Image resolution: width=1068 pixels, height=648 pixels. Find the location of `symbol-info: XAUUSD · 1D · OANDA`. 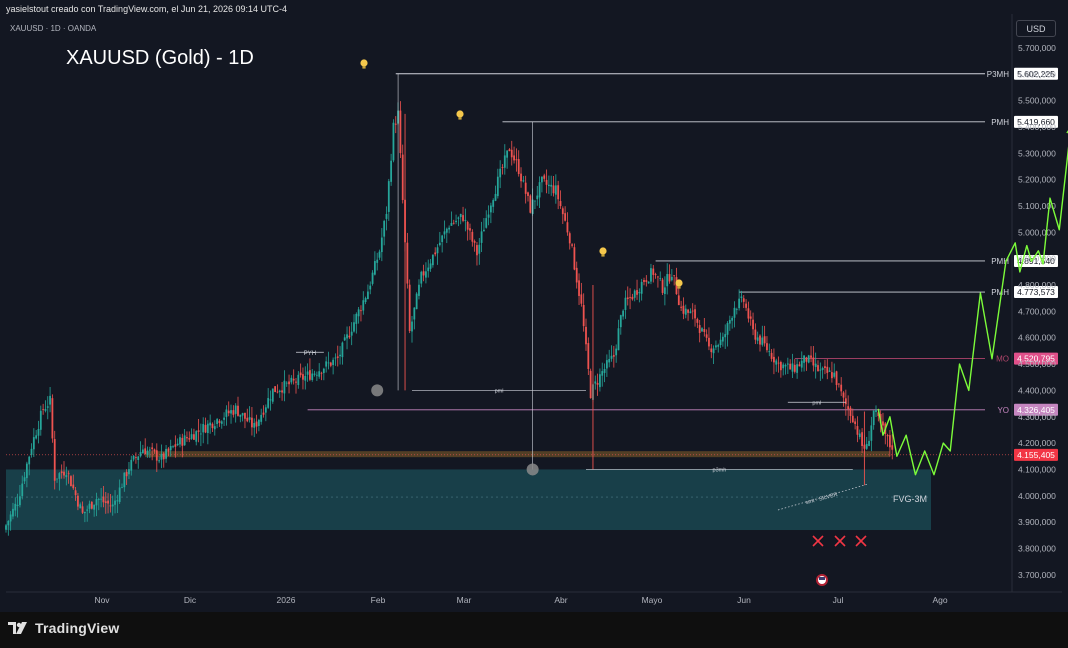

symbol-info: XAUUSD · 1D · OANDA is located at coordinates (53, 28).